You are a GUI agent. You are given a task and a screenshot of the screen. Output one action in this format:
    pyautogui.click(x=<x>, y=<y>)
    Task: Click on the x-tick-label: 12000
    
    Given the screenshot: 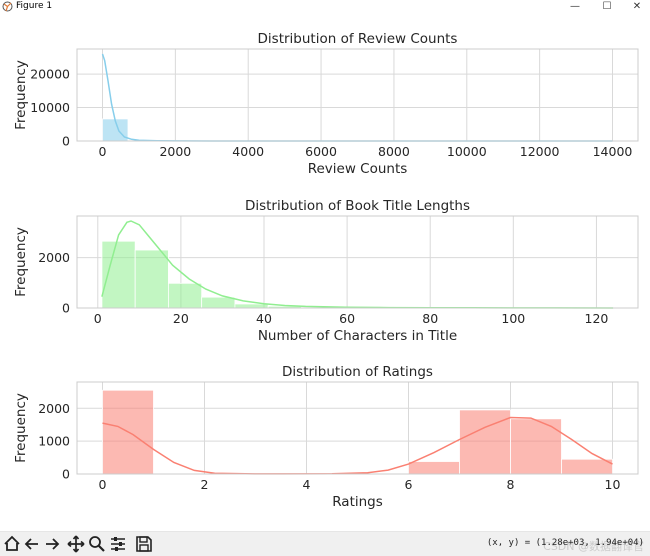 What is the action you would take?
    pyautogui.click(x=540, y=151)
    